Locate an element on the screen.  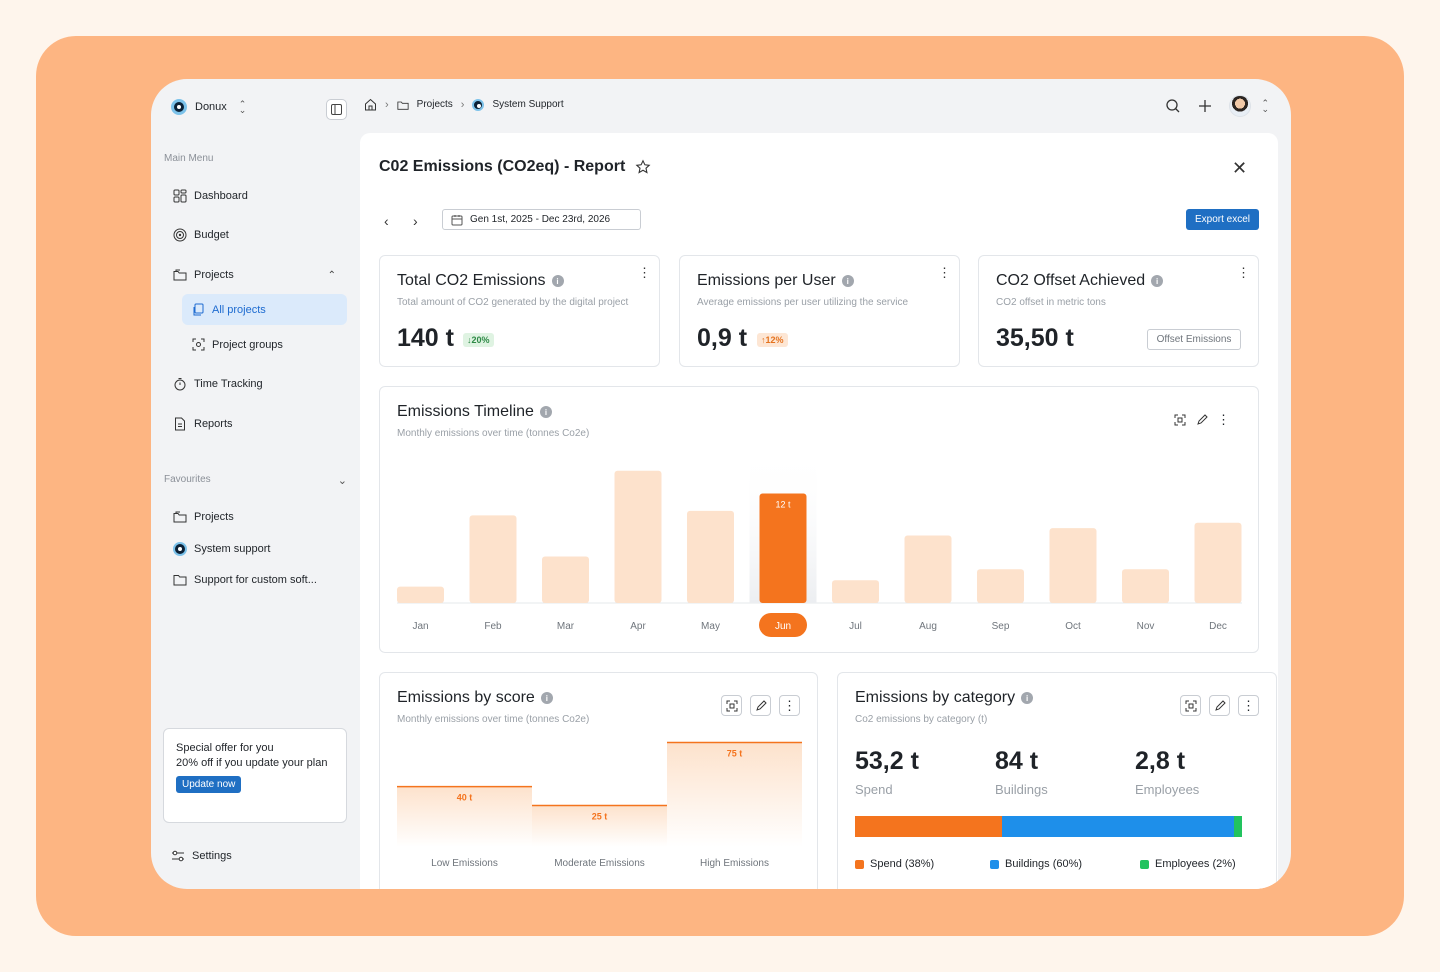
legend-swatch is located at coordinates (859, 864).